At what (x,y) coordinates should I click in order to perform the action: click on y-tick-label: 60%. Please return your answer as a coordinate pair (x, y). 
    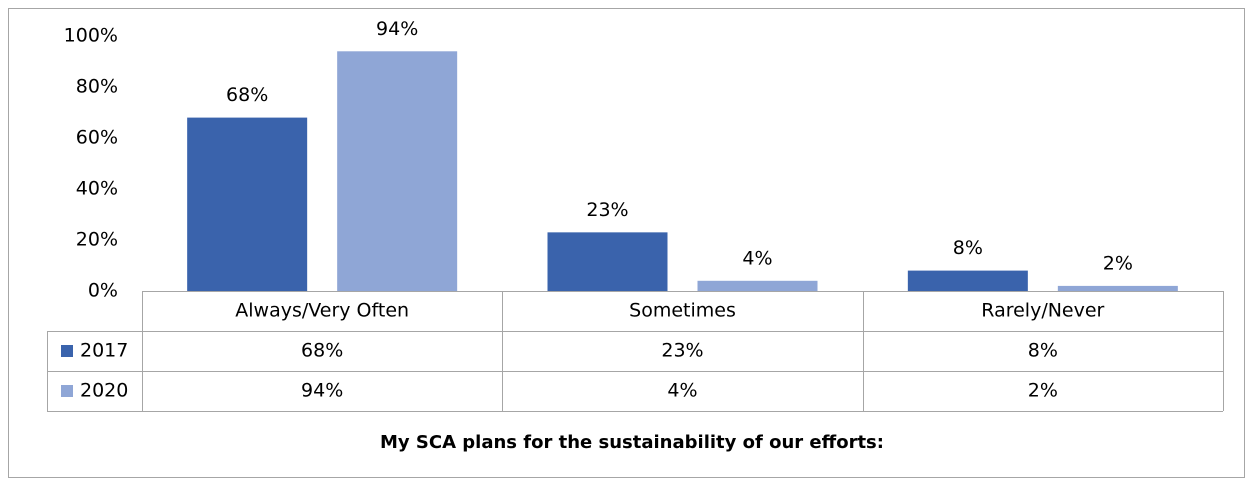
    Looking at the image, I should click on (97, 138).